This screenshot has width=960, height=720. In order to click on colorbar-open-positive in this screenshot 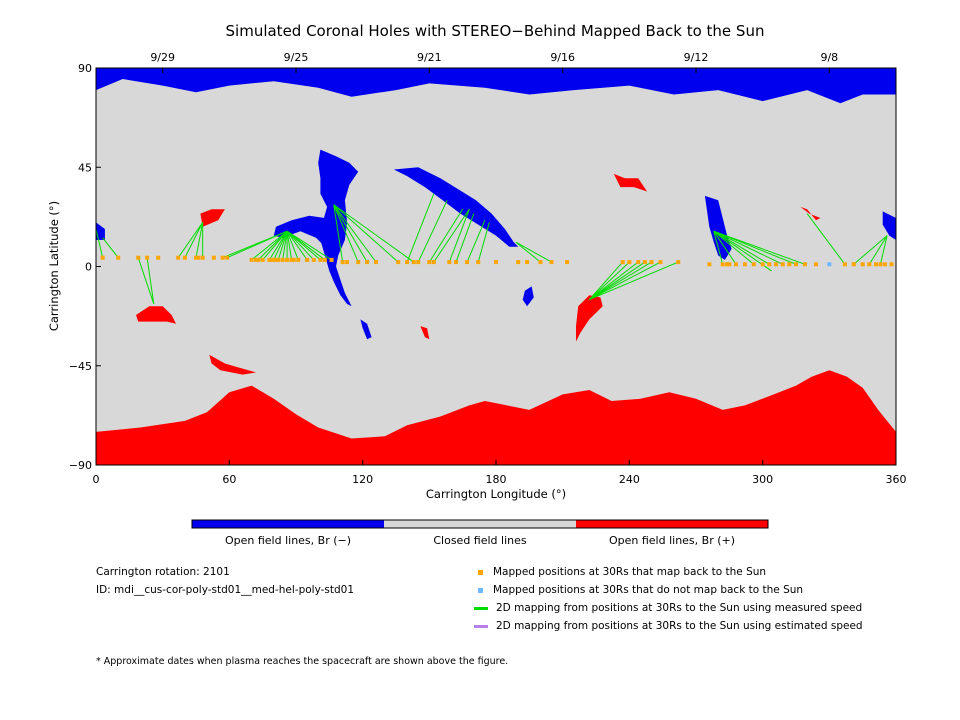, I will do `click(672, 524)`.